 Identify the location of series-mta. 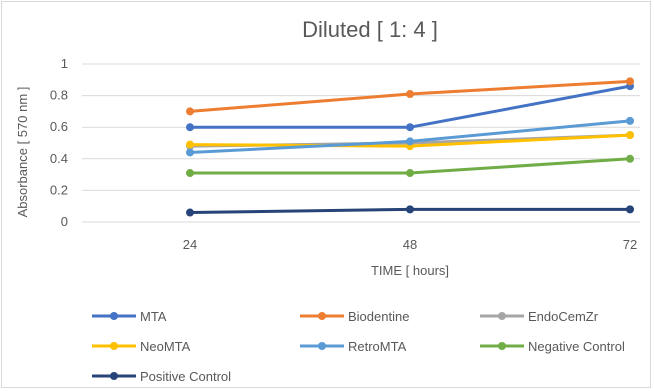
(410, 107).